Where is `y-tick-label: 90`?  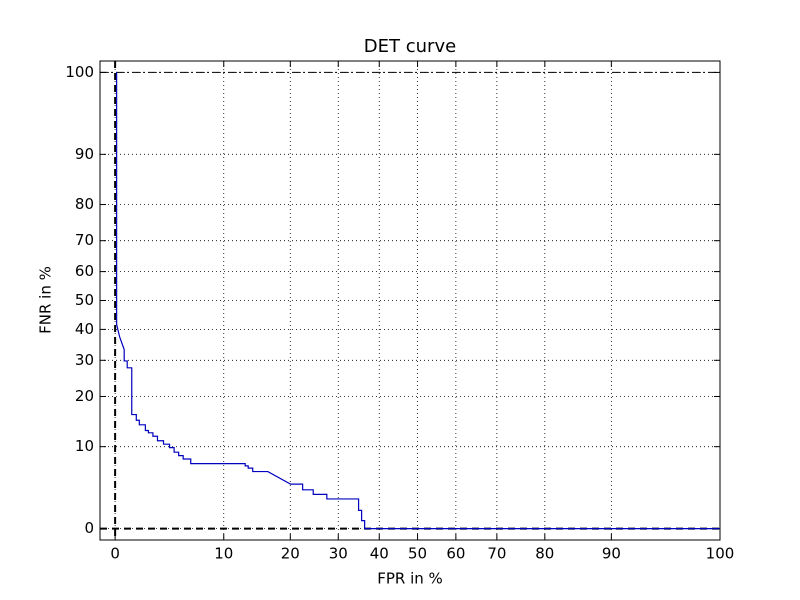 y-tick-label: 90 is located at coordinates (84, 154).